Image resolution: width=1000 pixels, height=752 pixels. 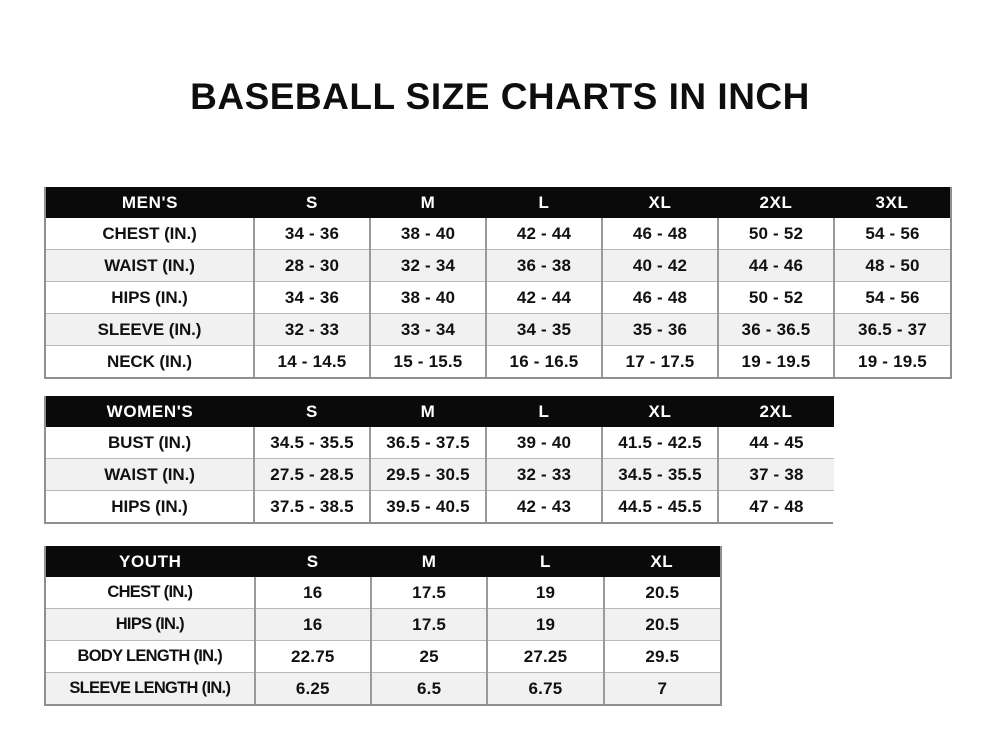 I want to click on youth-row-label: SLEEVE LENGTH (IN.), so click(x=151, y=688).